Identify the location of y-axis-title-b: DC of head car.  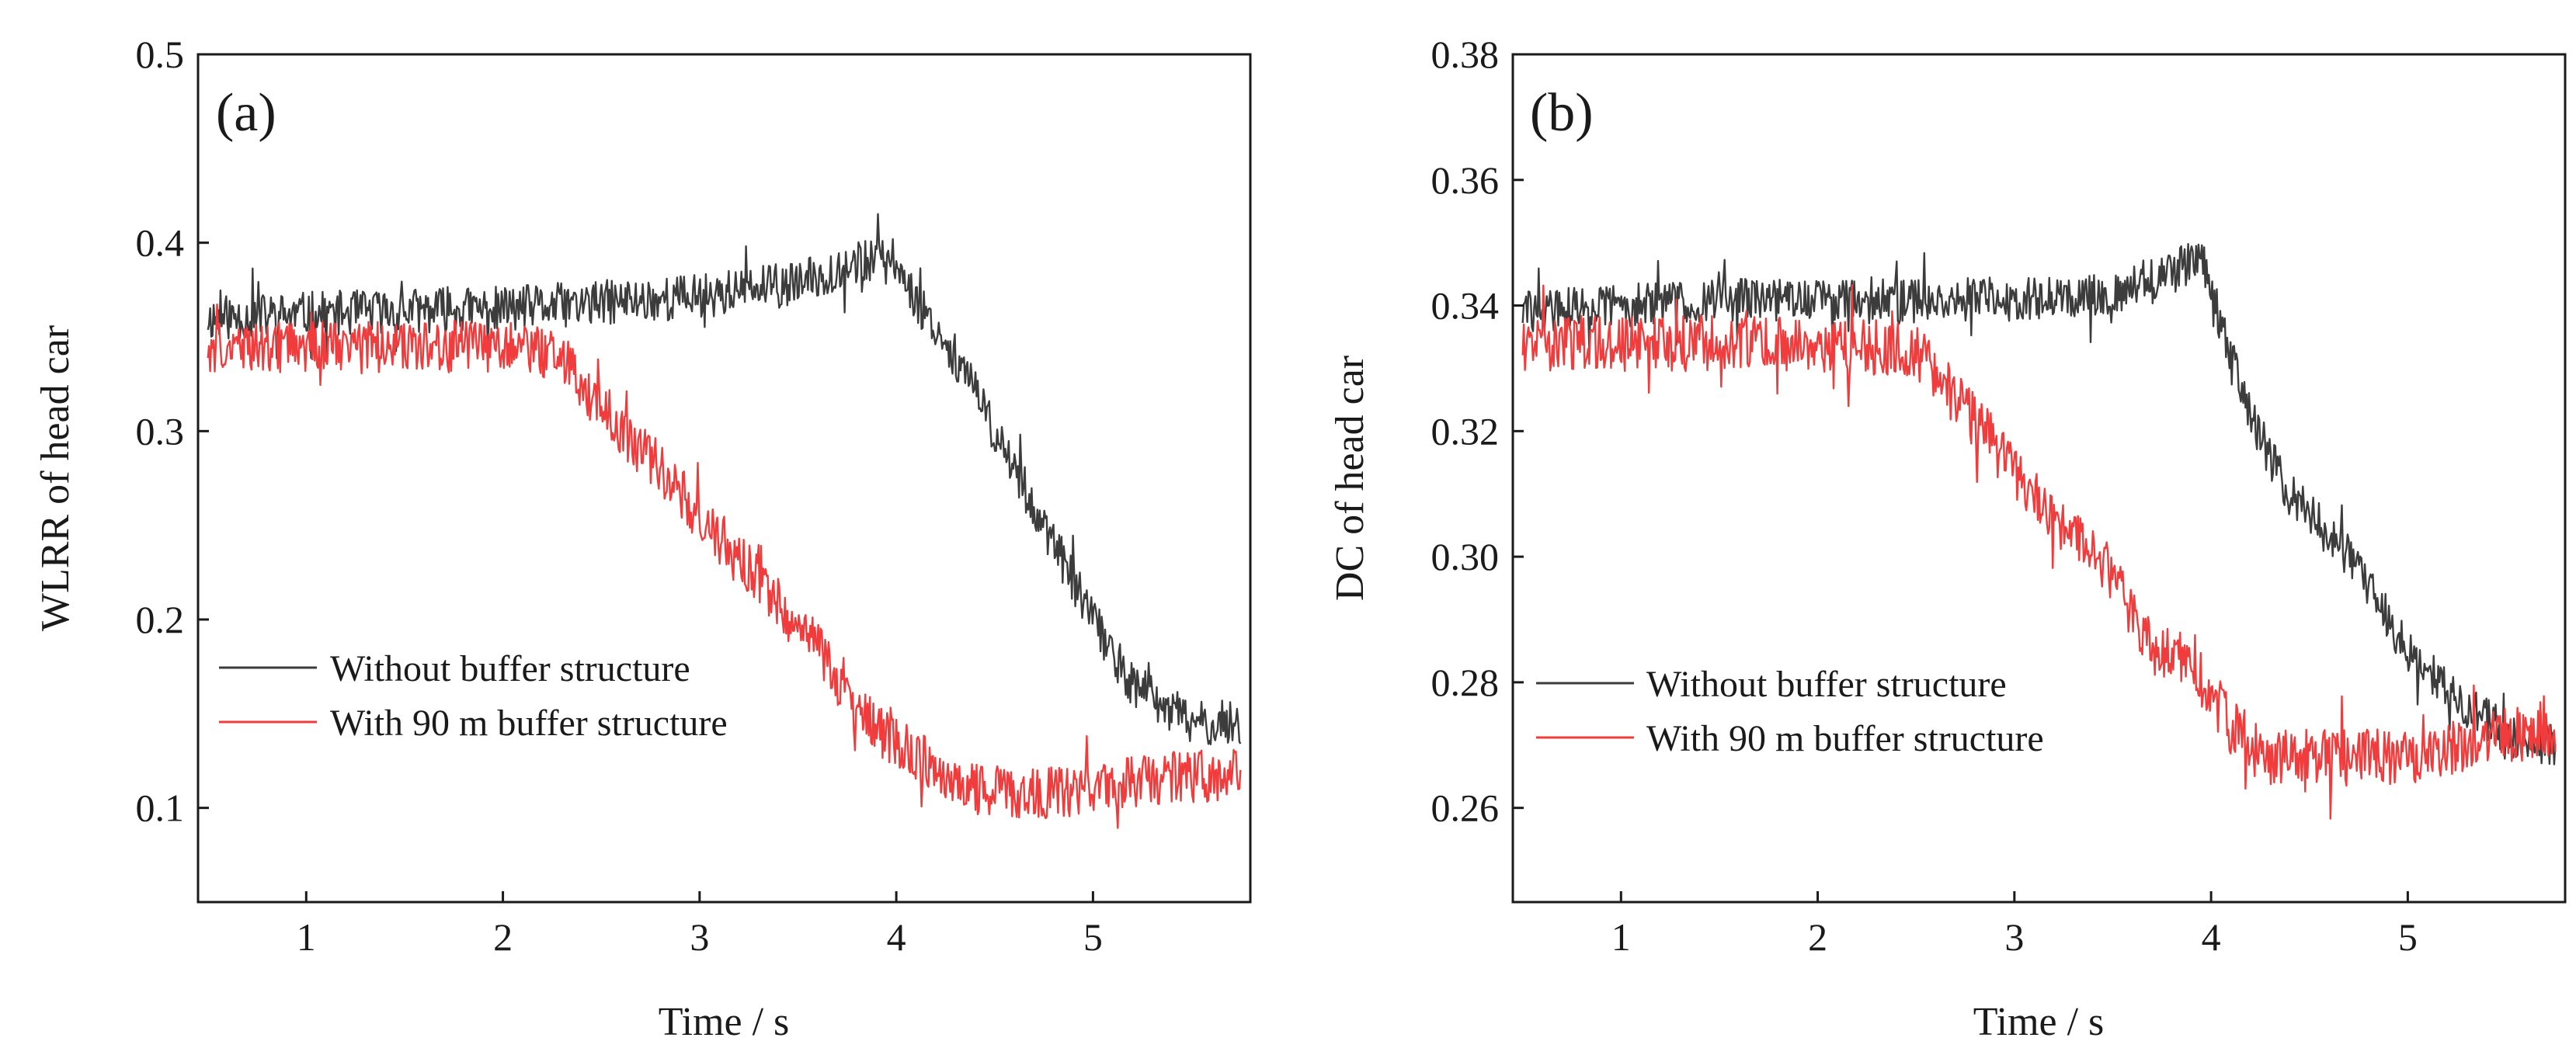
(1350, 478).